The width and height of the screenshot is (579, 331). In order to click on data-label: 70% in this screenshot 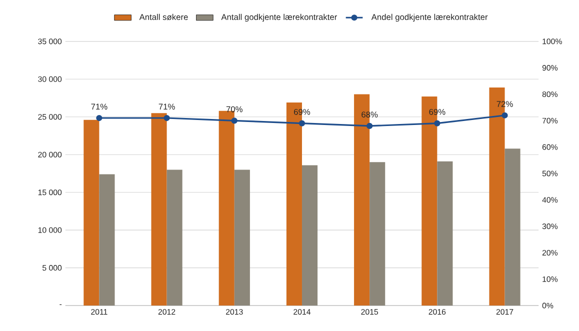, I will do `click(234, 109)`.